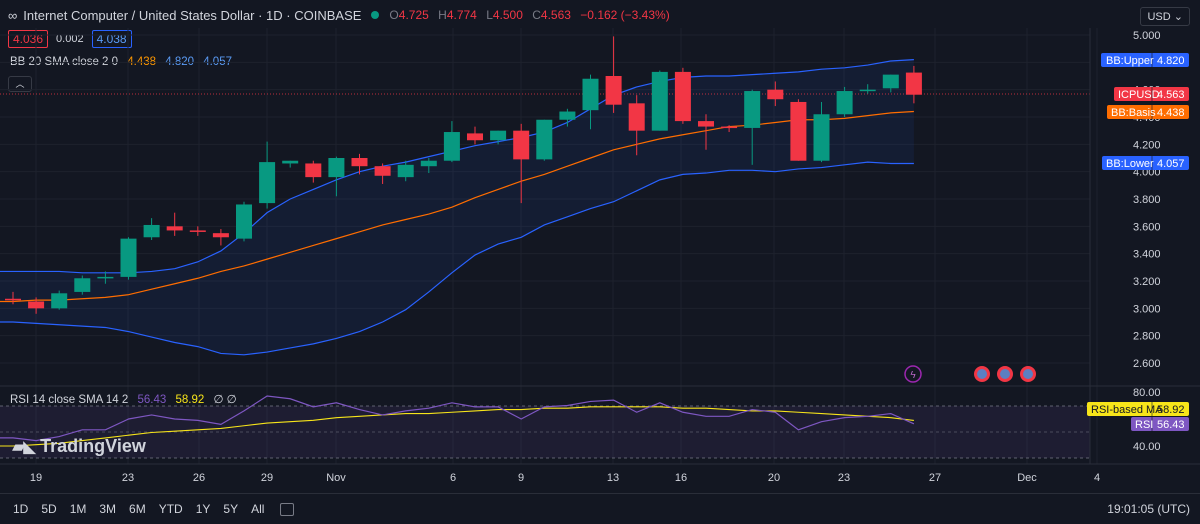  What do you see at coordinates (1171, 410) in the screenshot?
I see `svg-text: 58.92` at bounding box center [1171, 410].